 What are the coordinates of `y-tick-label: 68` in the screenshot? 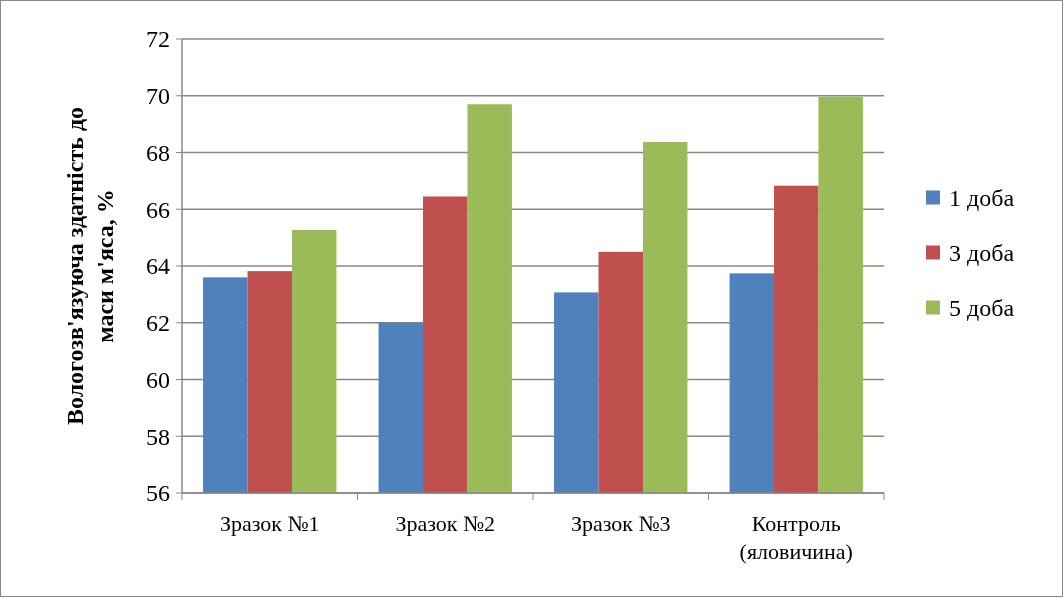 It's located at (158, 152).